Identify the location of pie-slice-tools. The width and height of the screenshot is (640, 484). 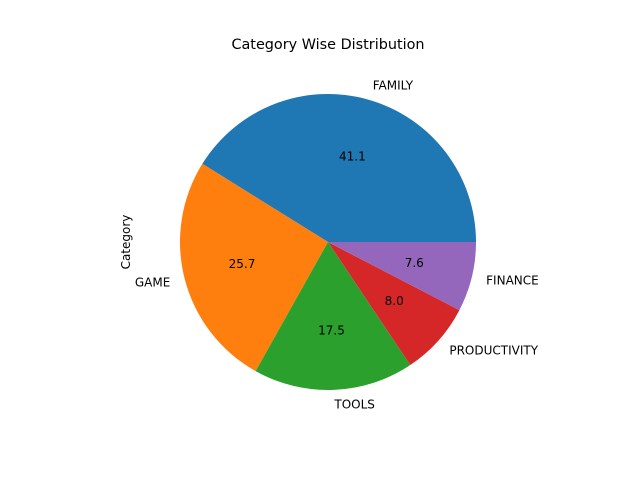
(333, 316).